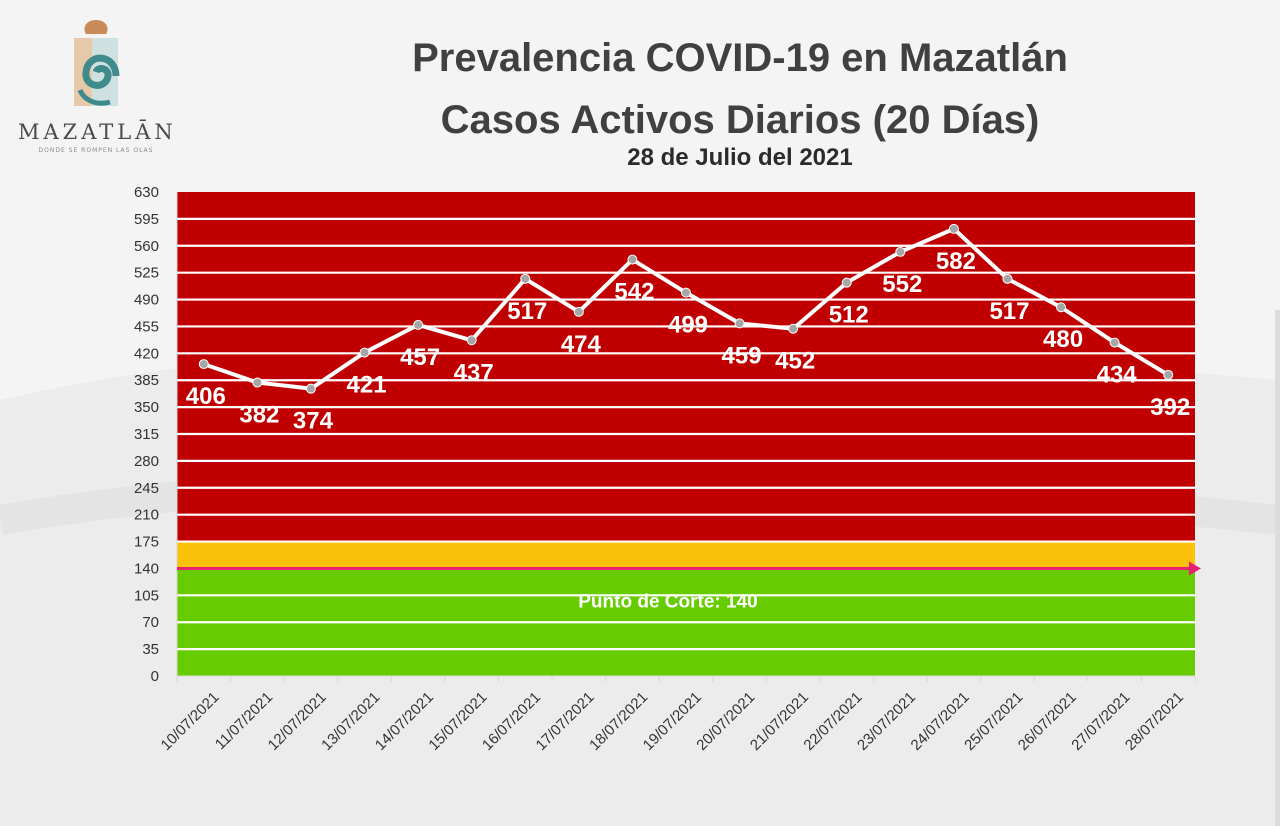 This screenshot has height=826, width=1280. Describe the element at coordinates (146, 300) in the screenshot. I see `y-tick-label: 490` at that location.